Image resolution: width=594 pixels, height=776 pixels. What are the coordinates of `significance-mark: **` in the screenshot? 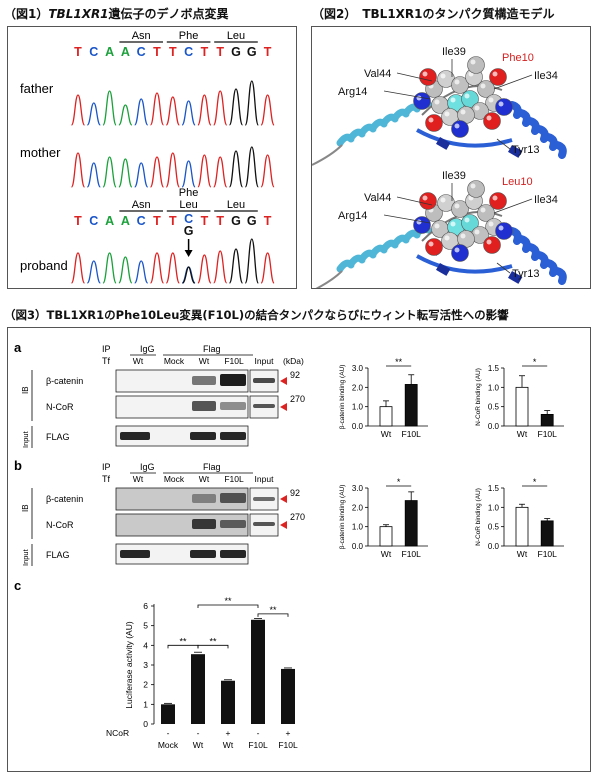 It's located at (273, 610).